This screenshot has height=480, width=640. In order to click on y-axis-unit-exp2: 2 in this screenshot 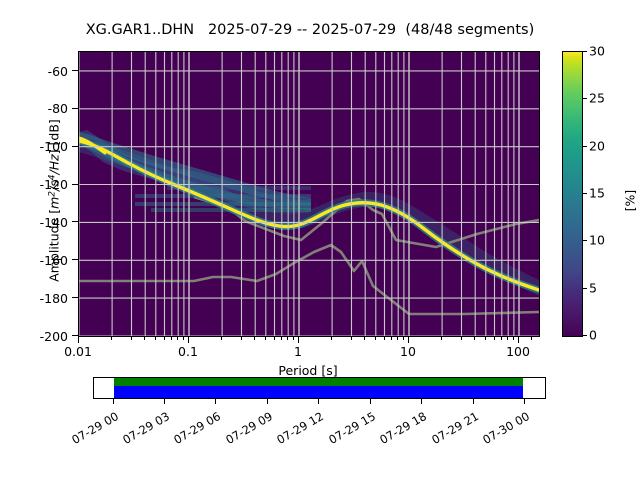, I will do `click(52, 193)`.